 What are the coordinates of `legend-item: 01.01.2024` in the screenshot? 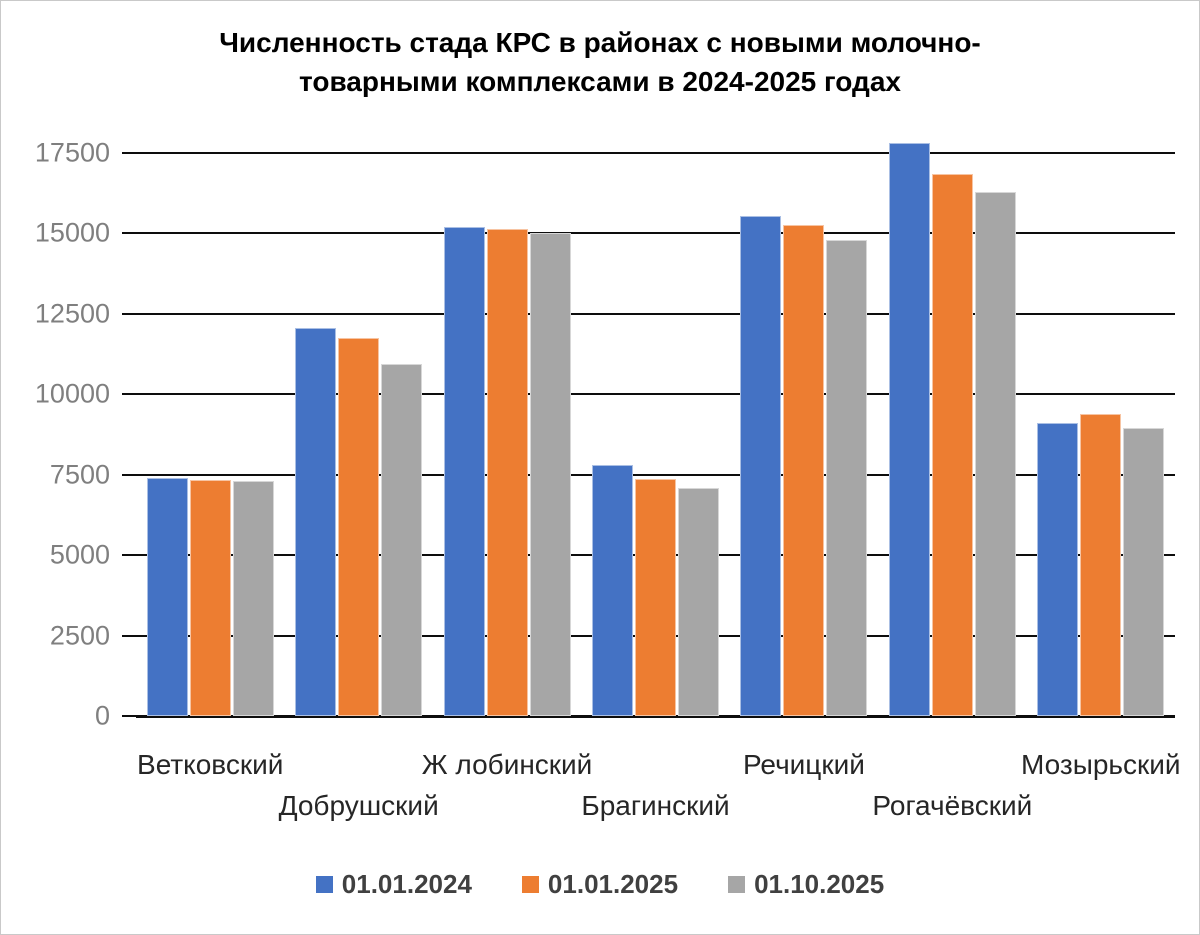 It's located at (393, 884).